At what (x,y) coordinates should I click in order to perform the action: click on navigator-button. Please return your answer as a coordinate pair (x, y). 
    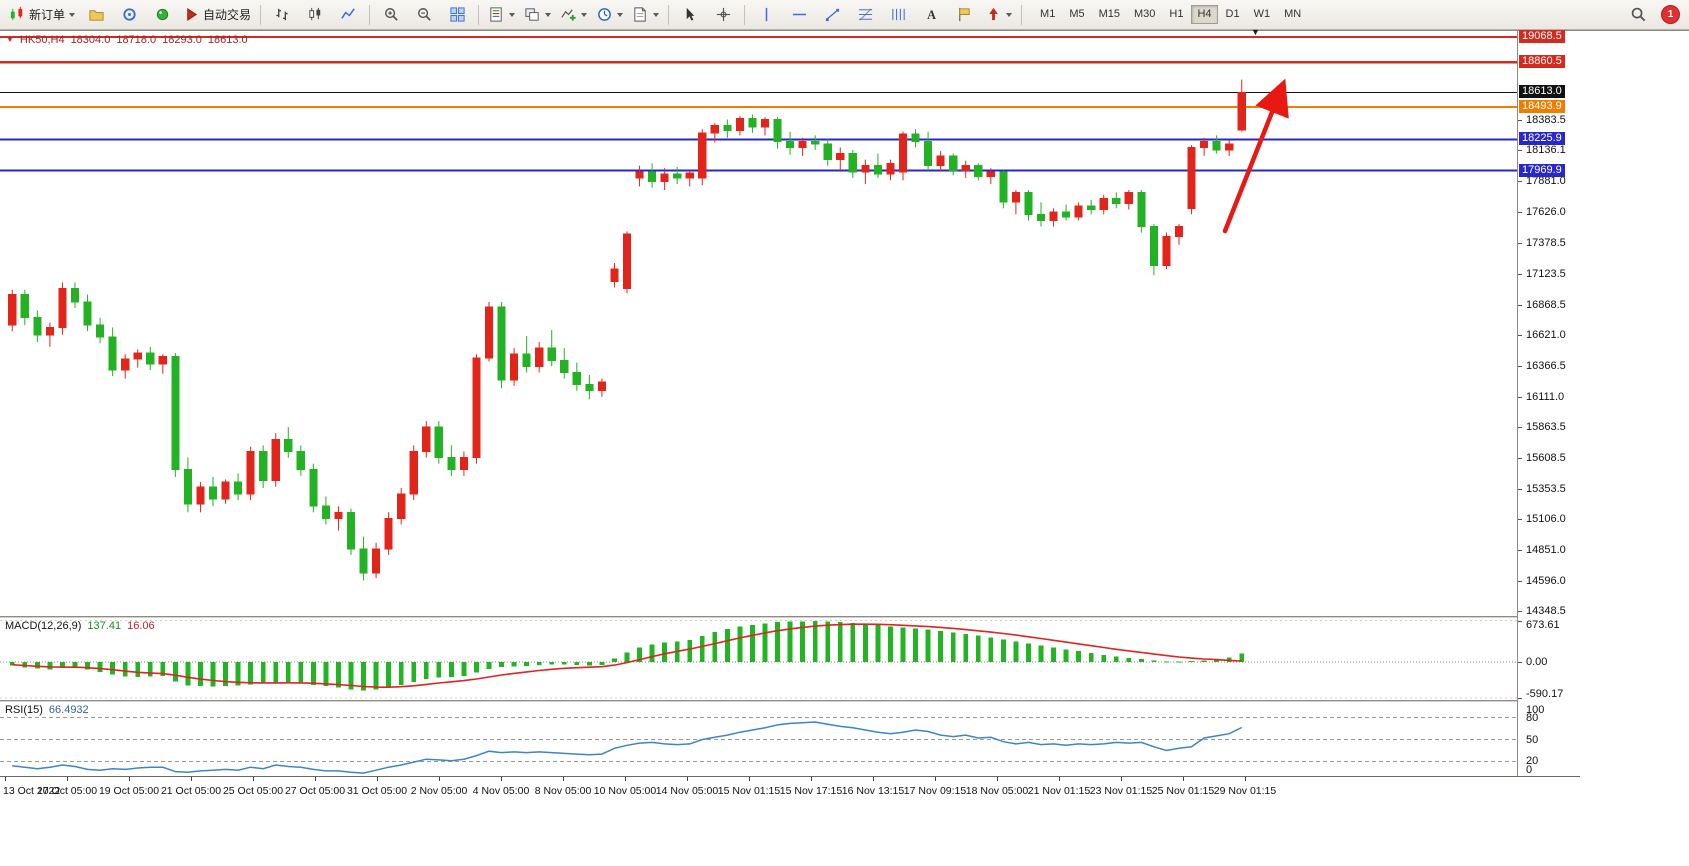
    Looking at the image, I should click on (162, 15).